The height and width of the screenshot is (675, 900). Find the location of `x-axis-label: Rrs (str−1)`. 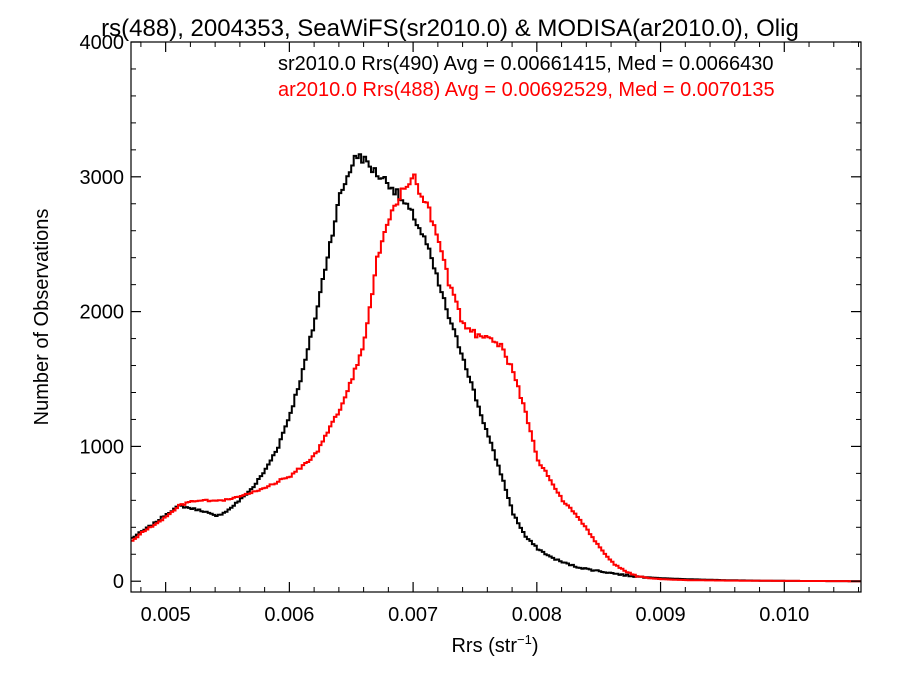

x-axis-label: Rrs (str−1) is located at coordinates (494, 644).